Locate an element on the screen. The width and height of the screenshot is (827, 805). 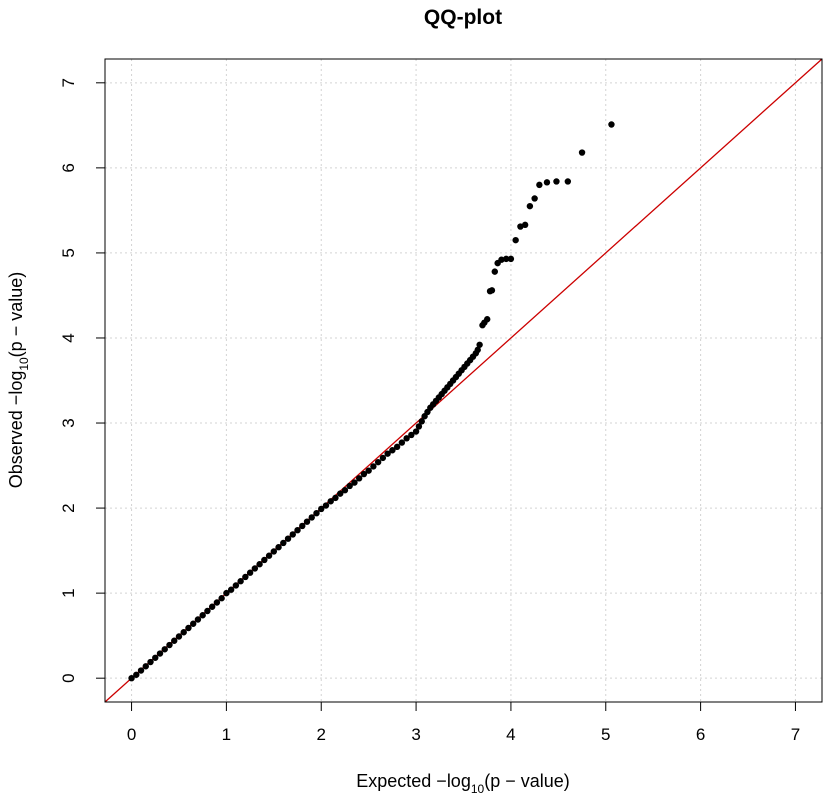
y-axis-label-suffix: (p − value) is located at coordinates (16, 315).